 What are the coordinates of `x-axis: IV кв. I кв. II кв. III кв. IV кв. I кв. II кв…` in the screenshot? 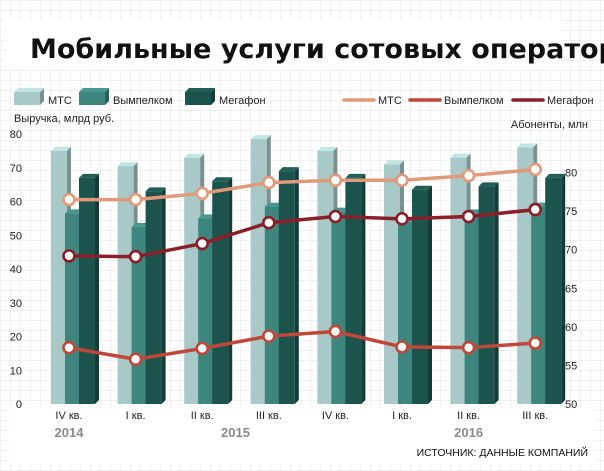 It's located at (301, 416).